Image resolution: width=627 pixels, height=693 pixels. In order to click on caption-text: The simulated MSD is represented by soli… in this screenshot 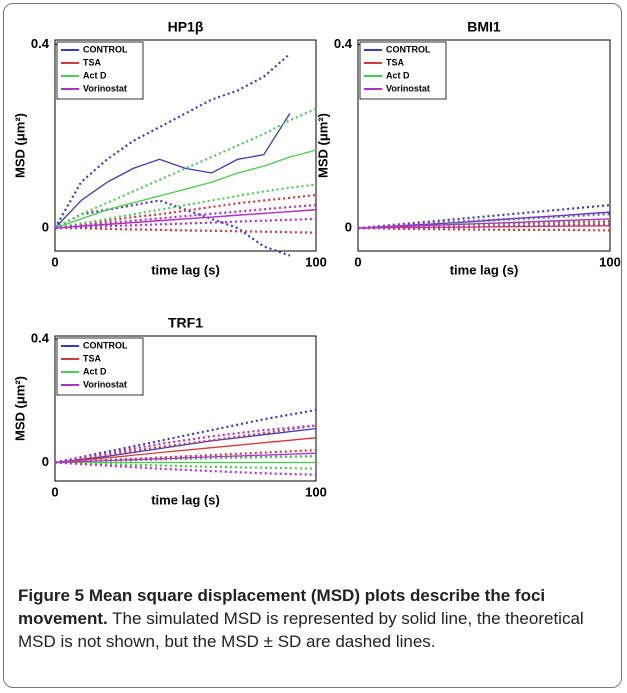, I will do `click(301, 630)`.